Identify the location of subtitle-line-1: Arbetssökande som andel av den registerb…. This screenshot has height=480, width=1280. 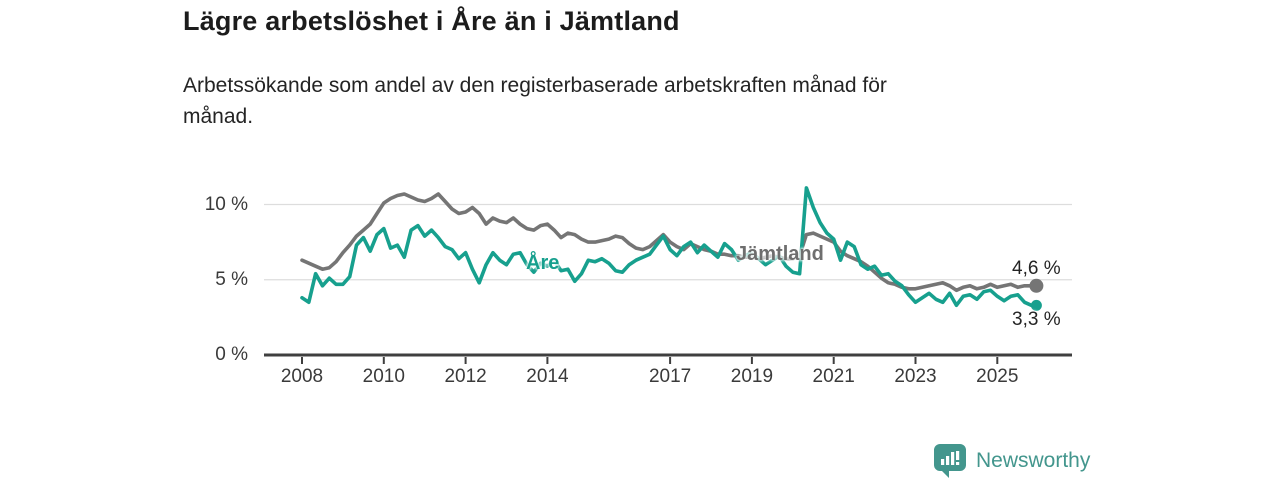
(535, 85).